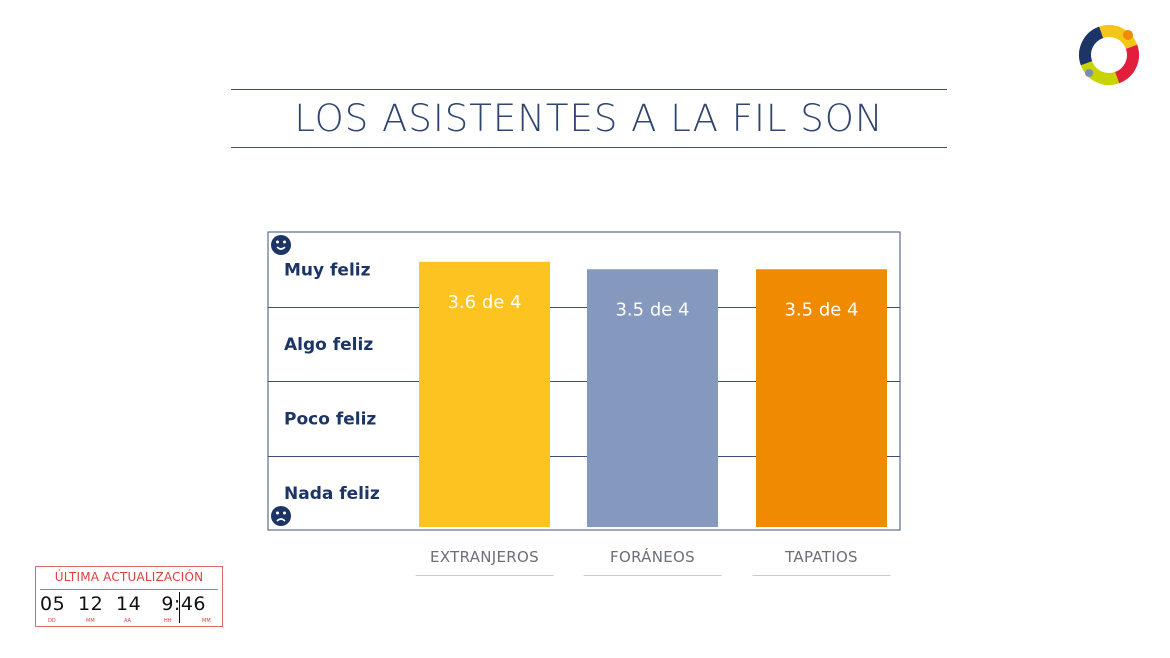 The image size is (1170, 658). I want to click on stamp-day: 05, so click(53, 604).